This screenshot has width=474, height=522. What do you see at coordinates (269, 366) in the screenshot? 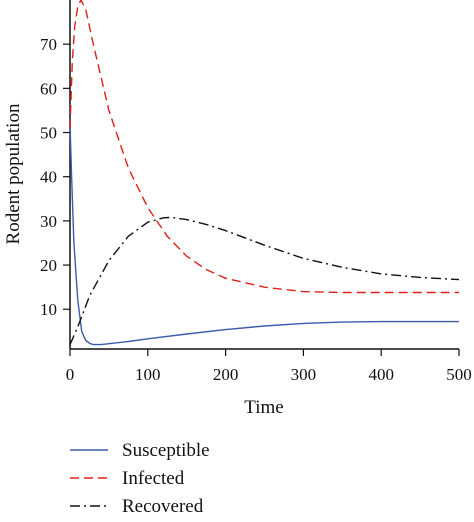
I see `x-ticks: 0 100 200 300 400 500` at bounding box center [269, 366].